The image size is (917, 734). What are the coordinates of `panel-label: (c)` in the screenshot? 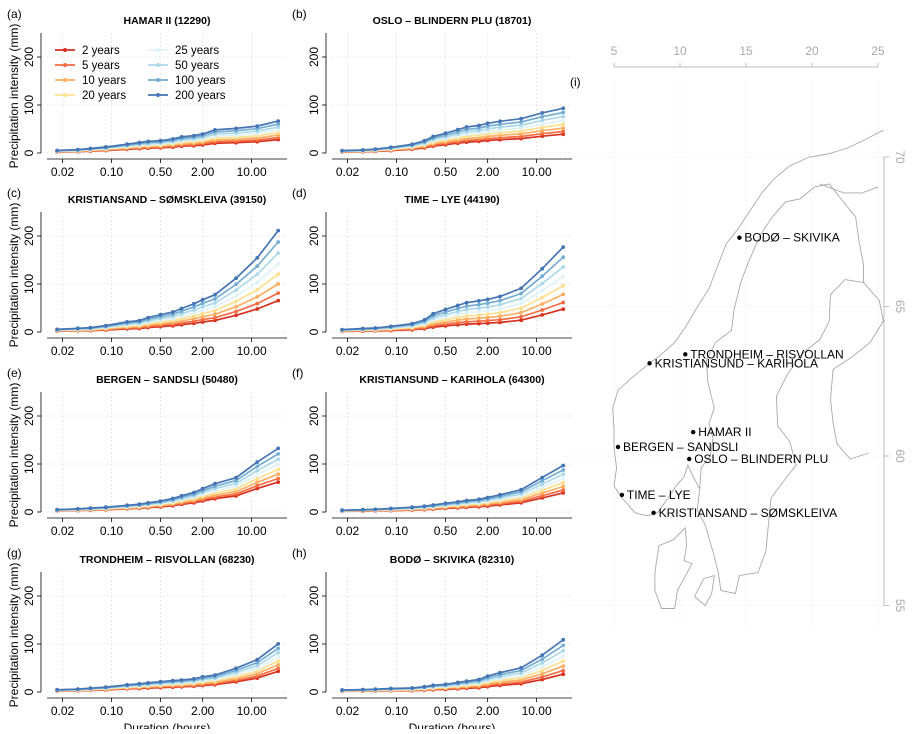 It's located at (14, 193).